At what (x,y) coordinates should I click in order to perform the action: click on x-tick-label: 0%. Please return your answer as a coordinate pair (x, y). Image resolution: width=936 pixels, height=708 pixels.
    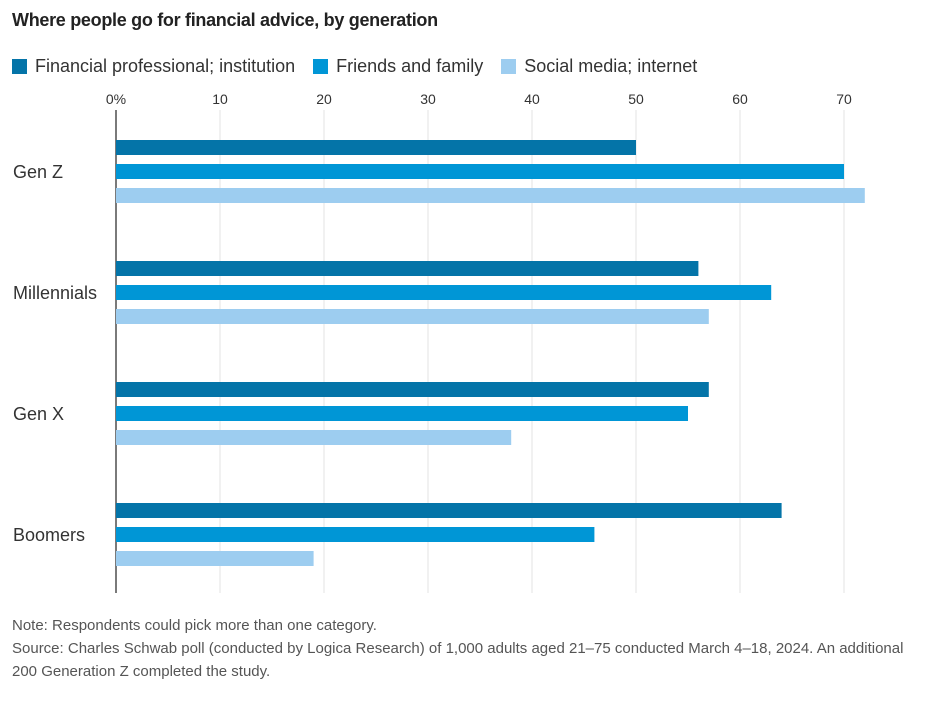
    Looking at the image, I should click on (116, 99).